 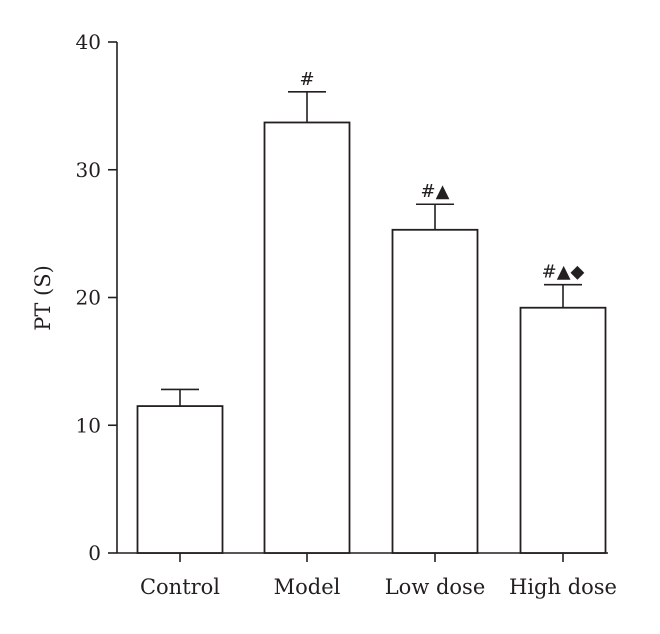 I want to click on y-tick-label: 0, so click(x=94, y=553).